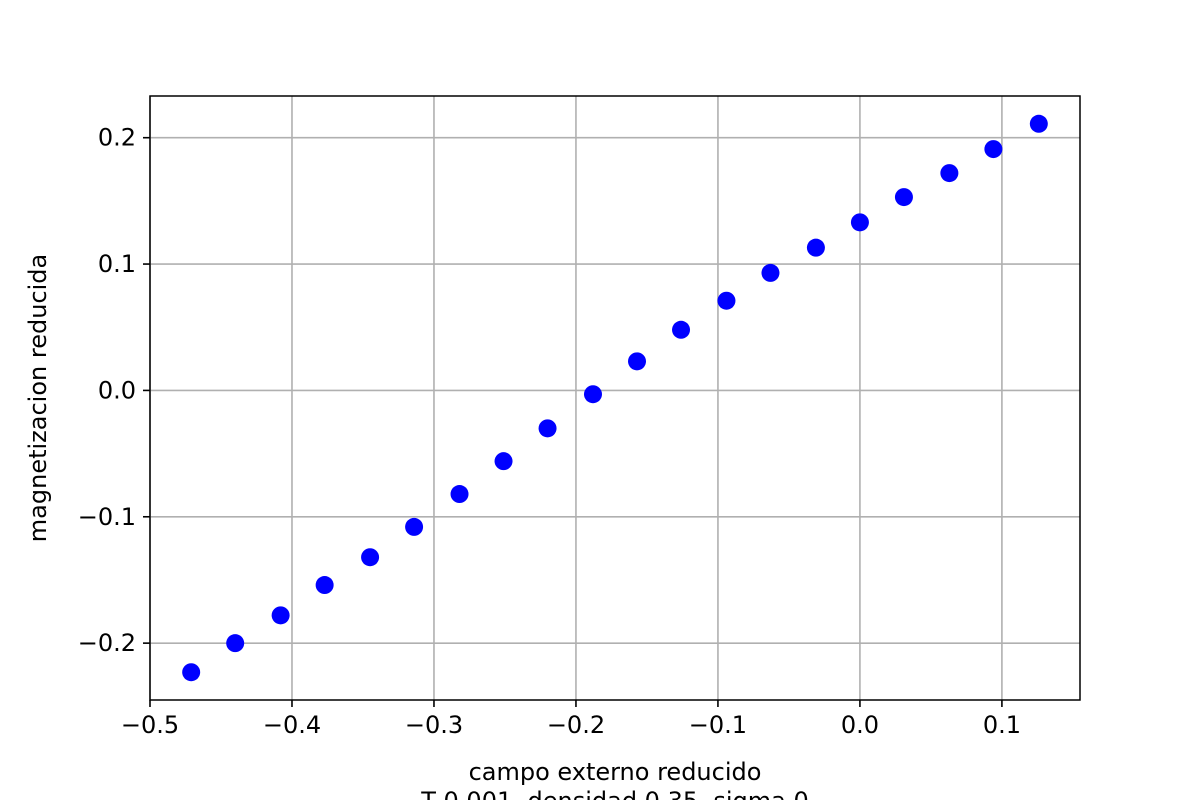 This screenshot has height=800, width=1200. I want to click on x-tick-label: −0.1, so click(718, 725).